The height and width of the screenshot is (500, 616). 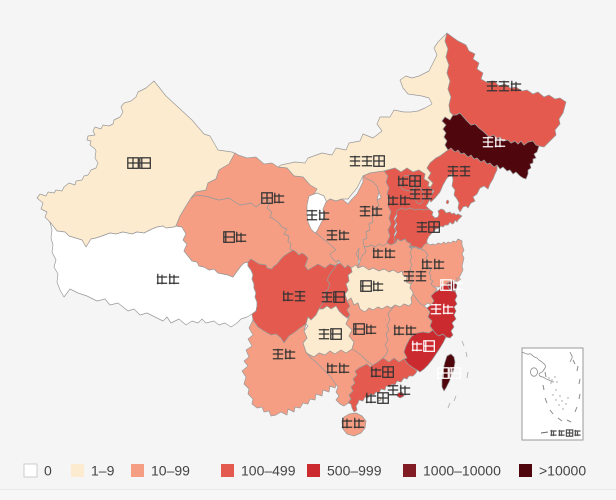 What do you see at coordinates (462, 471) in the screenshot?
I see `svg-text: 1000–10000` at bounding box center [462, 471].